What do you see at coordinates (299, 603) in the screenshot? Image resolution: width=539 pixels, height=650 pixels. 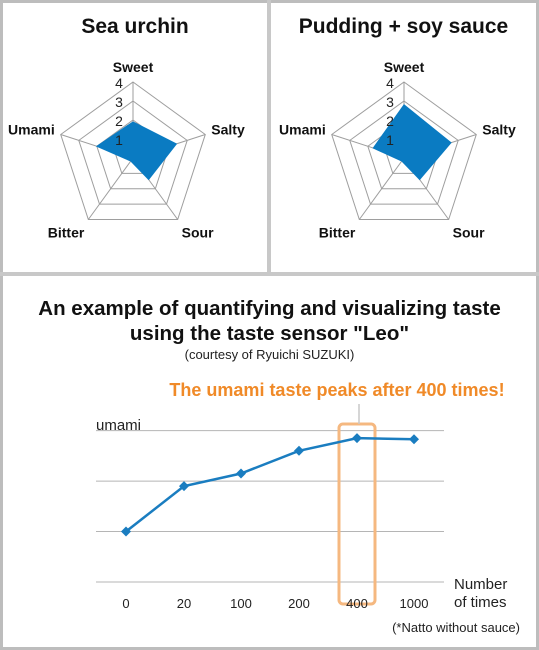 I see `x-tick-label: 200` at bounding box center [299, 603].